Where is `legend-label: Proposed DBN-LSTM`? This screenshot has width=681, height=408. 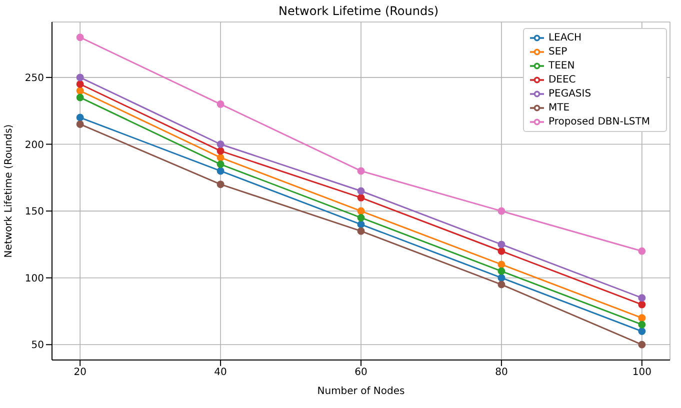 legend-label: Proposed DBN-LSTM is located at coordinates (599, 122).